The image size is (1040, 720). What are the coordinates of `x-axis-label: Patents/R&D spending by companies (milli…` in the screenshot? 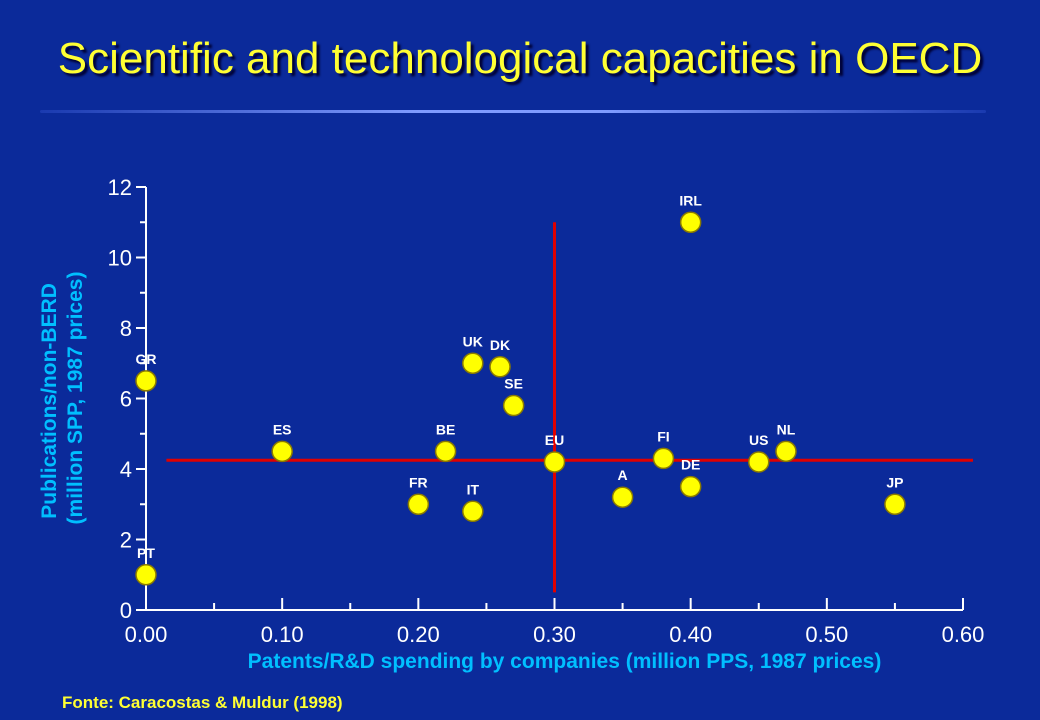 It's located at (565, 661).